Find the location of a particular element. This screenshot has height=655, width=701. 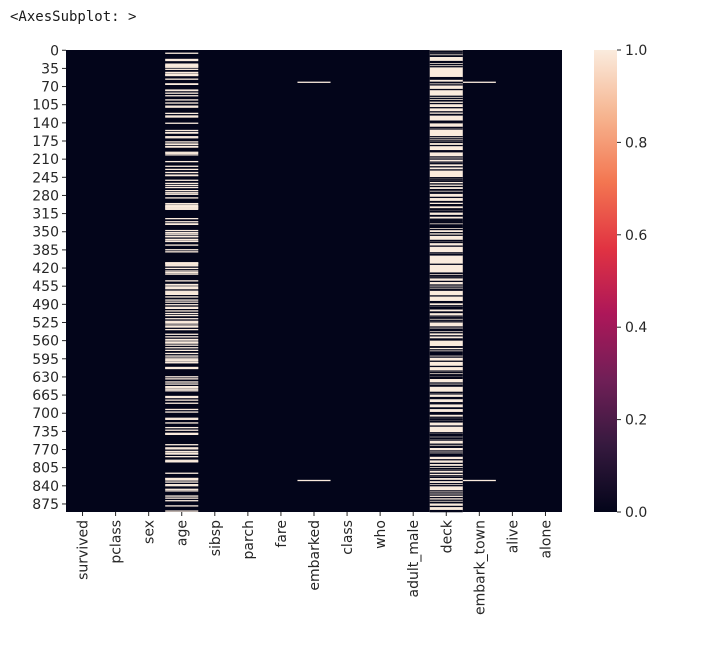

x-tick-label-who: who is located at coordinates (381, 534).